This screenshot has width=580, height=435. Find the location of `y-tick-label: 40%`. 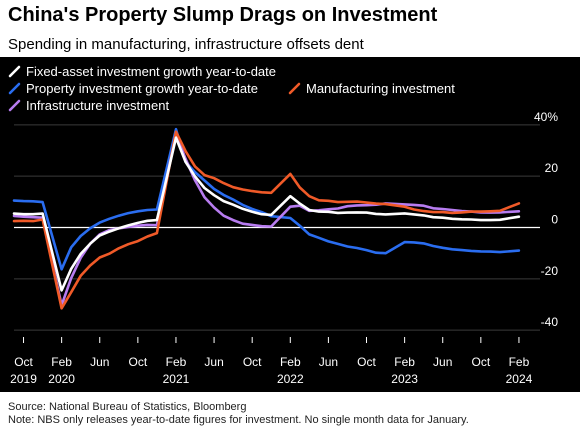

y-tick-label: 40% is located at coordinates (546, 117).